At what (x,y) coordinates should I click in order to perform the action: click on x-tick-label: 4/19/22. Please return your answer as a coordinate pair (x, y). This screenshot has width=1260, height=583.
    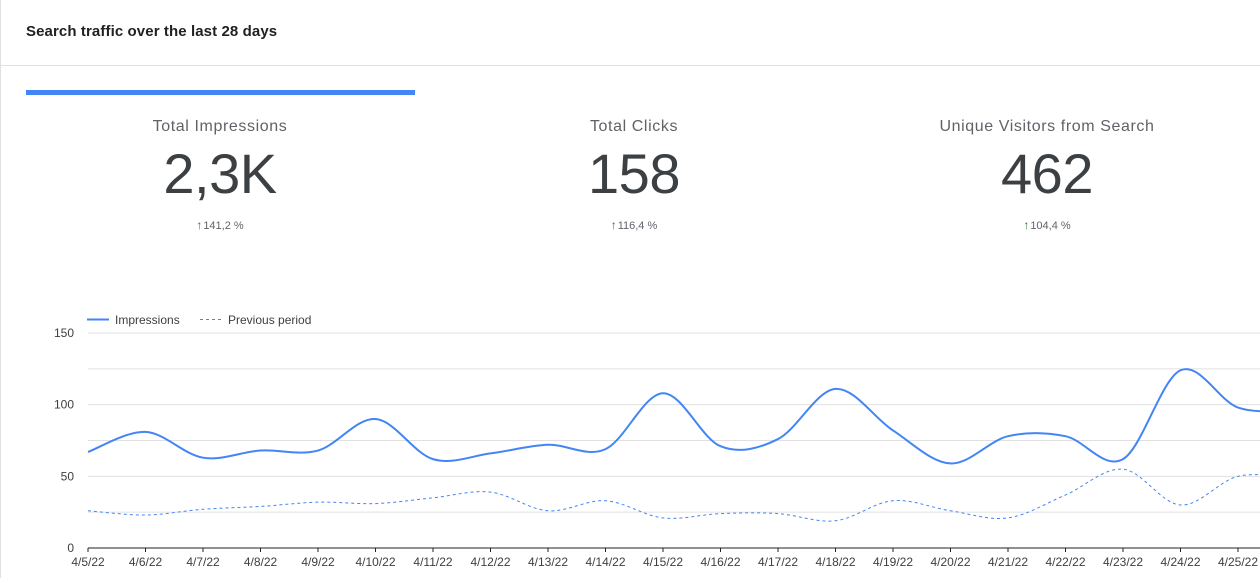
    Looking at the image, I should click on (893, 562).